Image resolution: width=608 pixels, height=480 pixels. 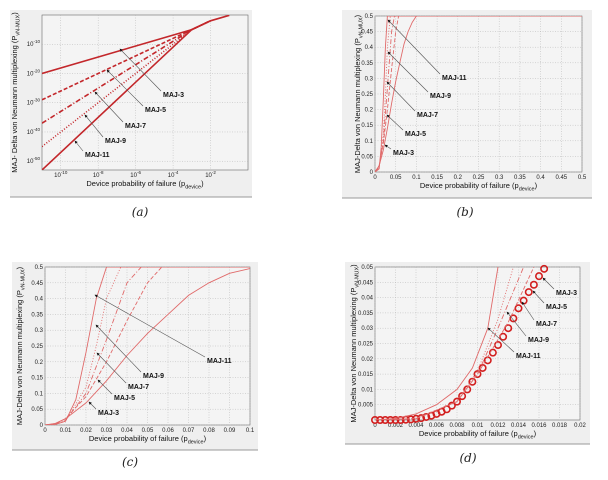 What do you see at coordinates (366, 375) in the screenshot?
I see `y-tick-label: 0.015` at bounding box center [366, 375].